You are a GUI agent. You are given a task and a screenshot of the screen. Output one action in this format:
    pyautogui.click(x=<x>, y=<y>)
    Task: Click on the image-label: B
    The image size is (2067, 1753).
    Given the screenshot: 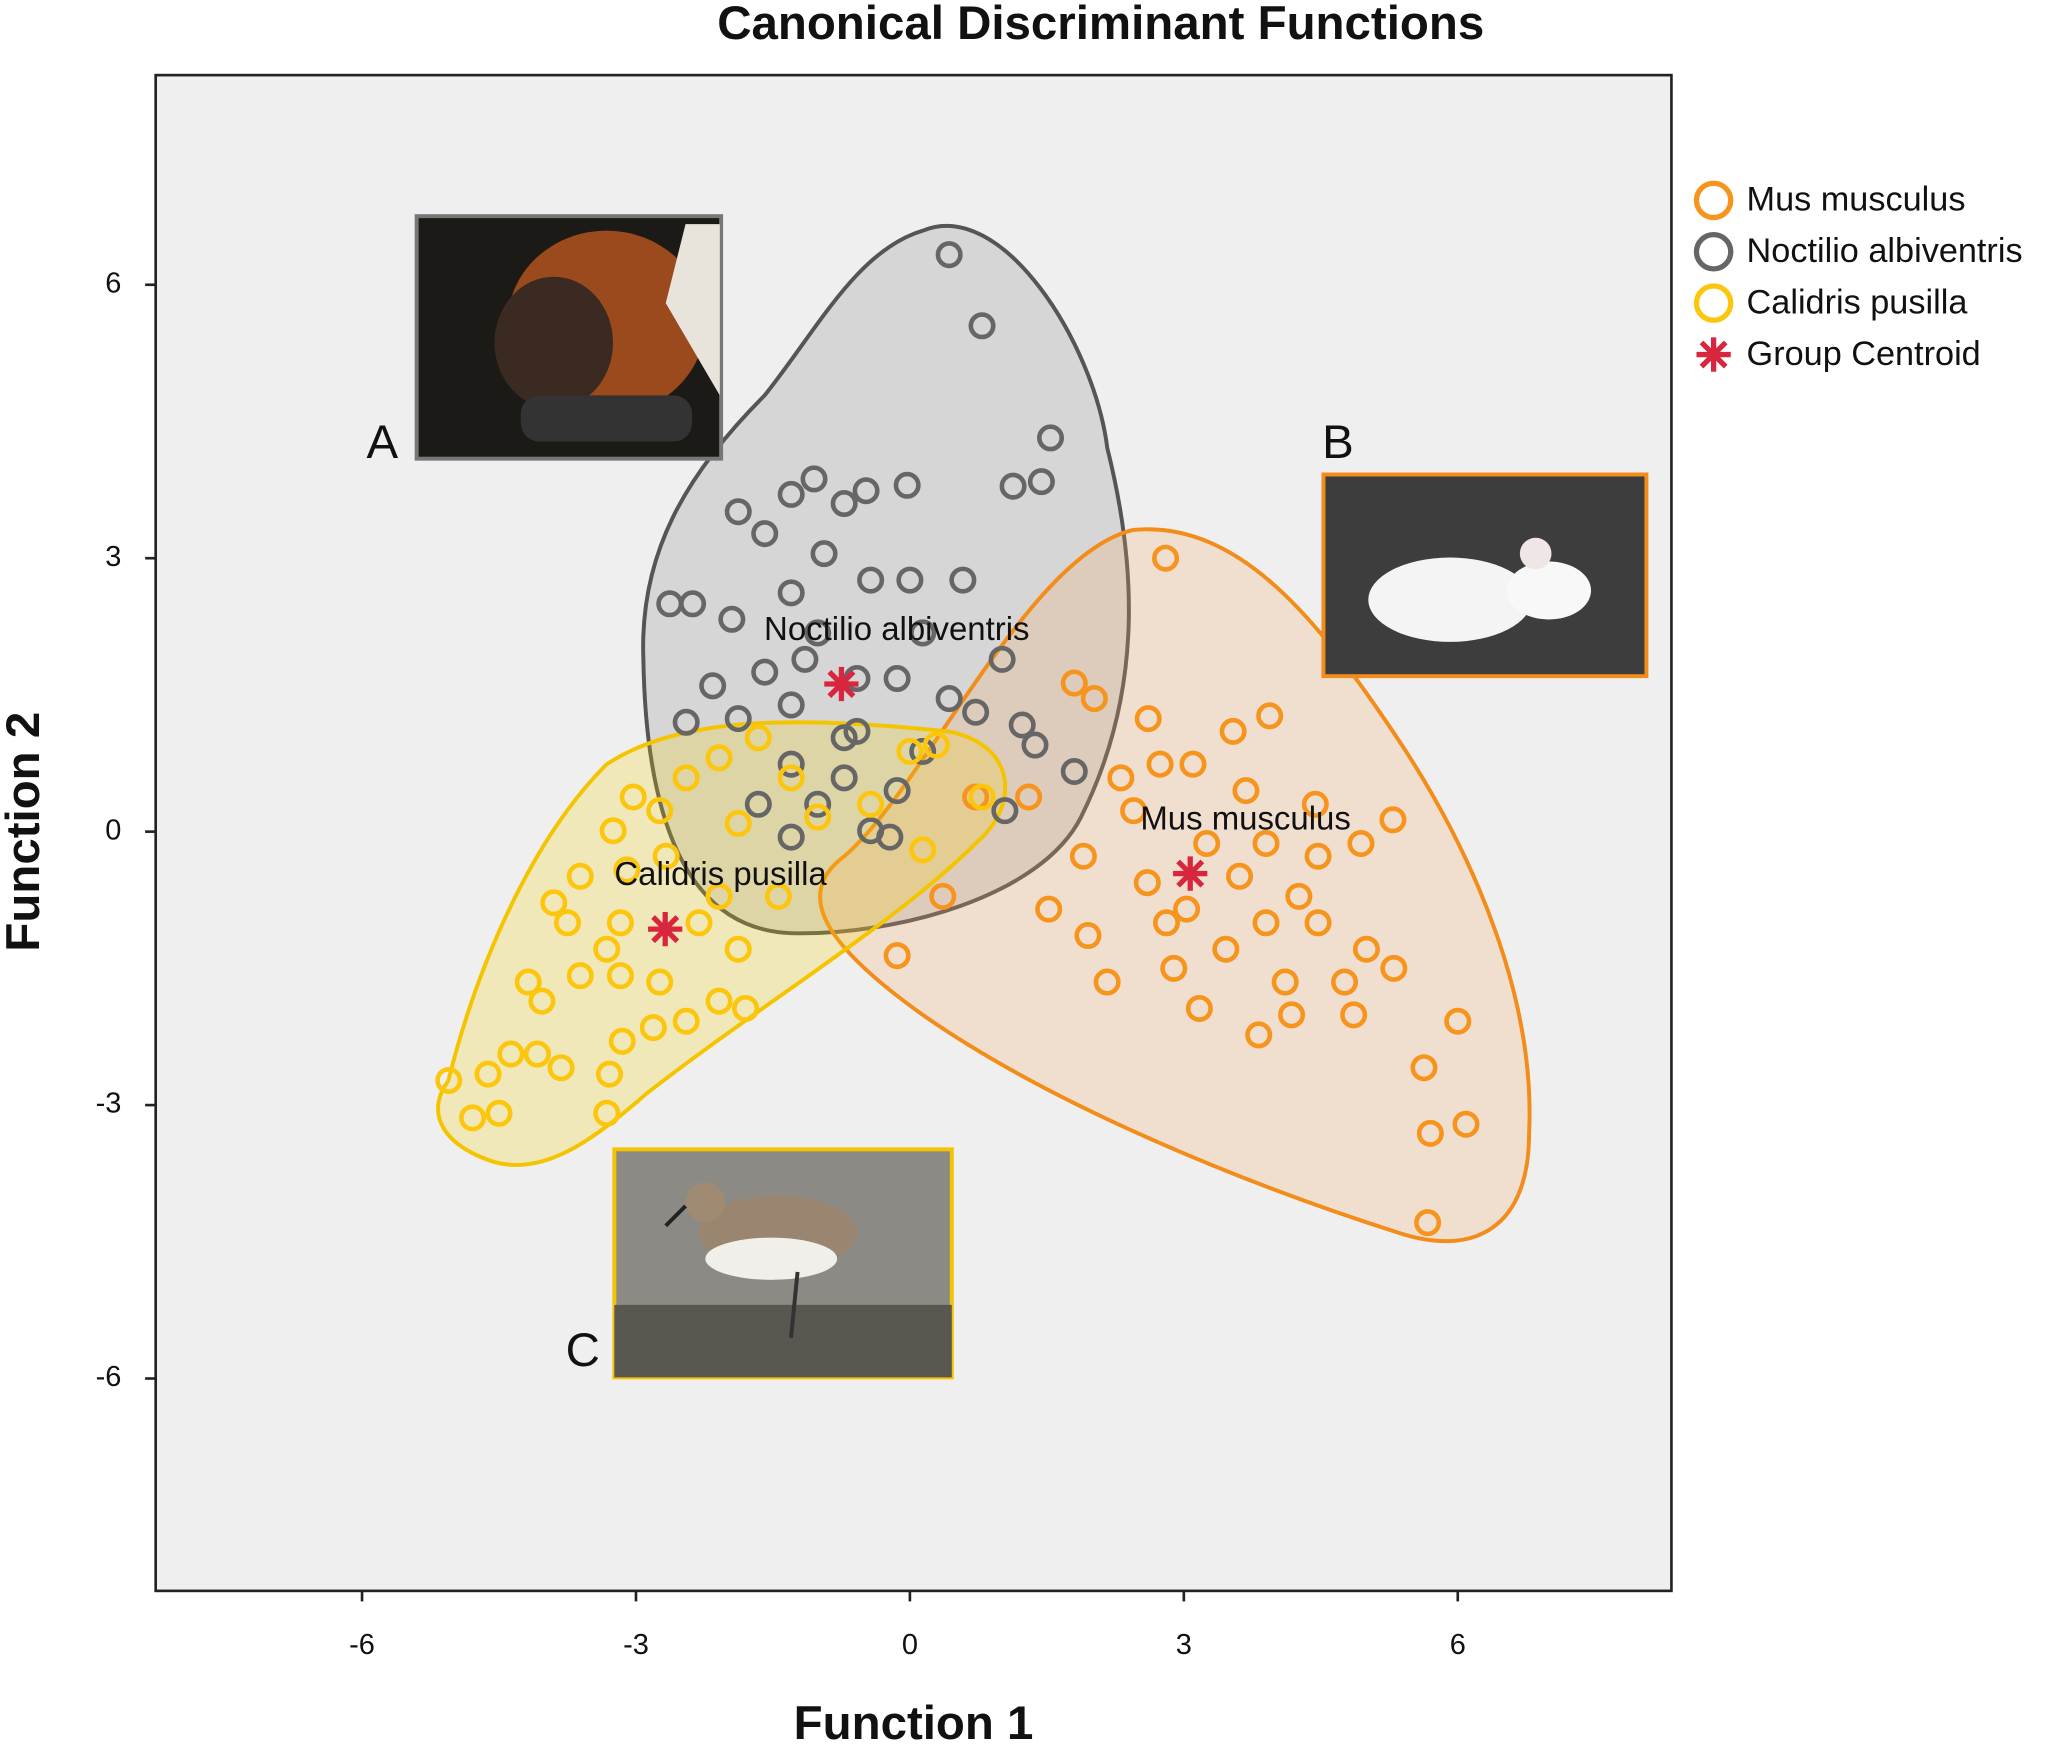 What is the action you would take?
    pyautogui.click(x=1338, y=442)
    